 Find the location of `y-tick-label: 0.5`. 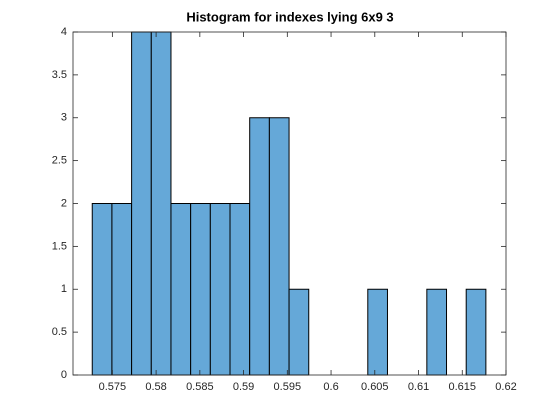

y-tick-label: 0.5 is located at coordinates (59, 332).